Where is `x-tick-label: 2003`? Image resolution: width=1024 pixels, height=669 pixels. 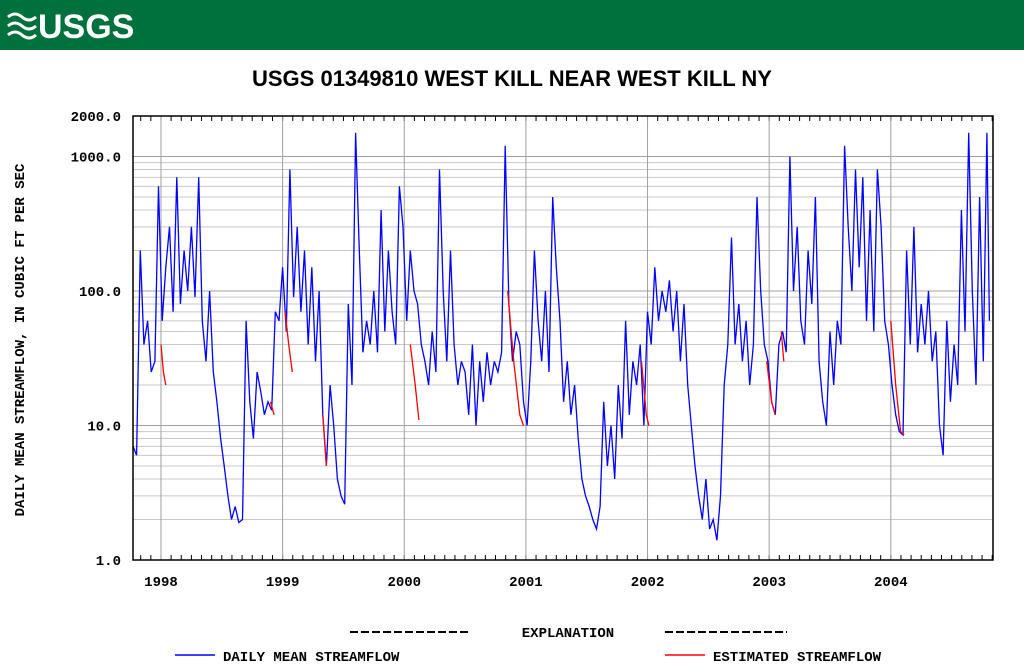
x-tick-label: 2003 is located at coordinates (769, 583).